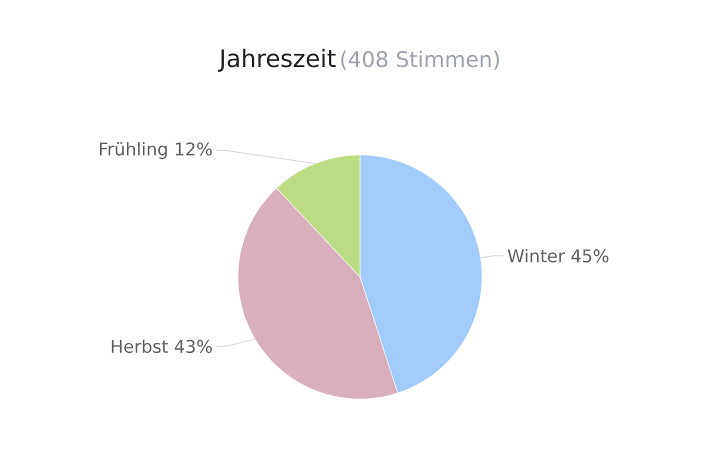 Image resolution: width=704 pixels, height=457 pixels. What do you see at coordinates (589, 255) in the screenshot?
I see `data-label: 45%` at bounding box center [589, 255].